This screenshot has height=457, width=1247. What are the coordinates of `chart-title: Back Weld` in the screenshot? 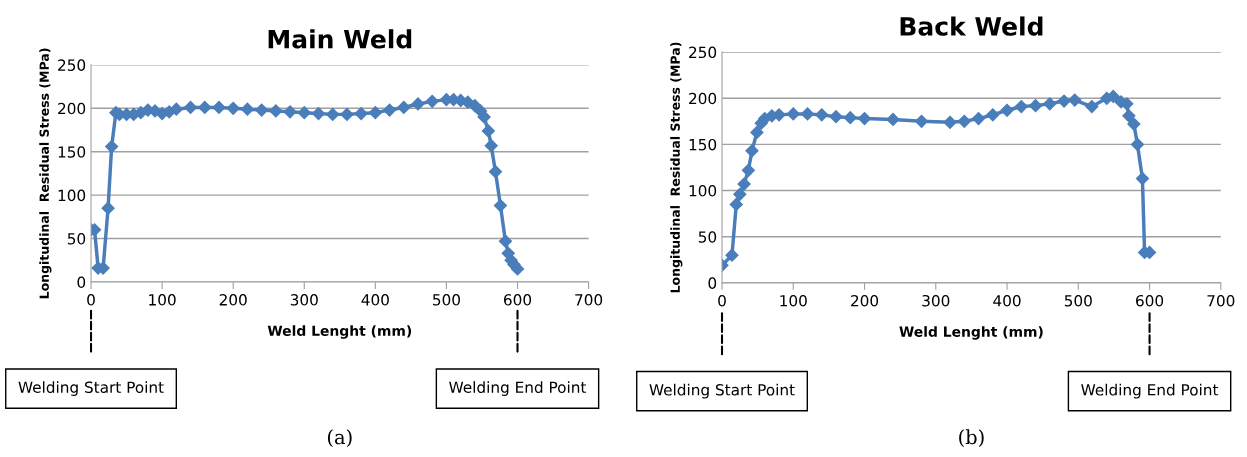 It's located at (971, 26).